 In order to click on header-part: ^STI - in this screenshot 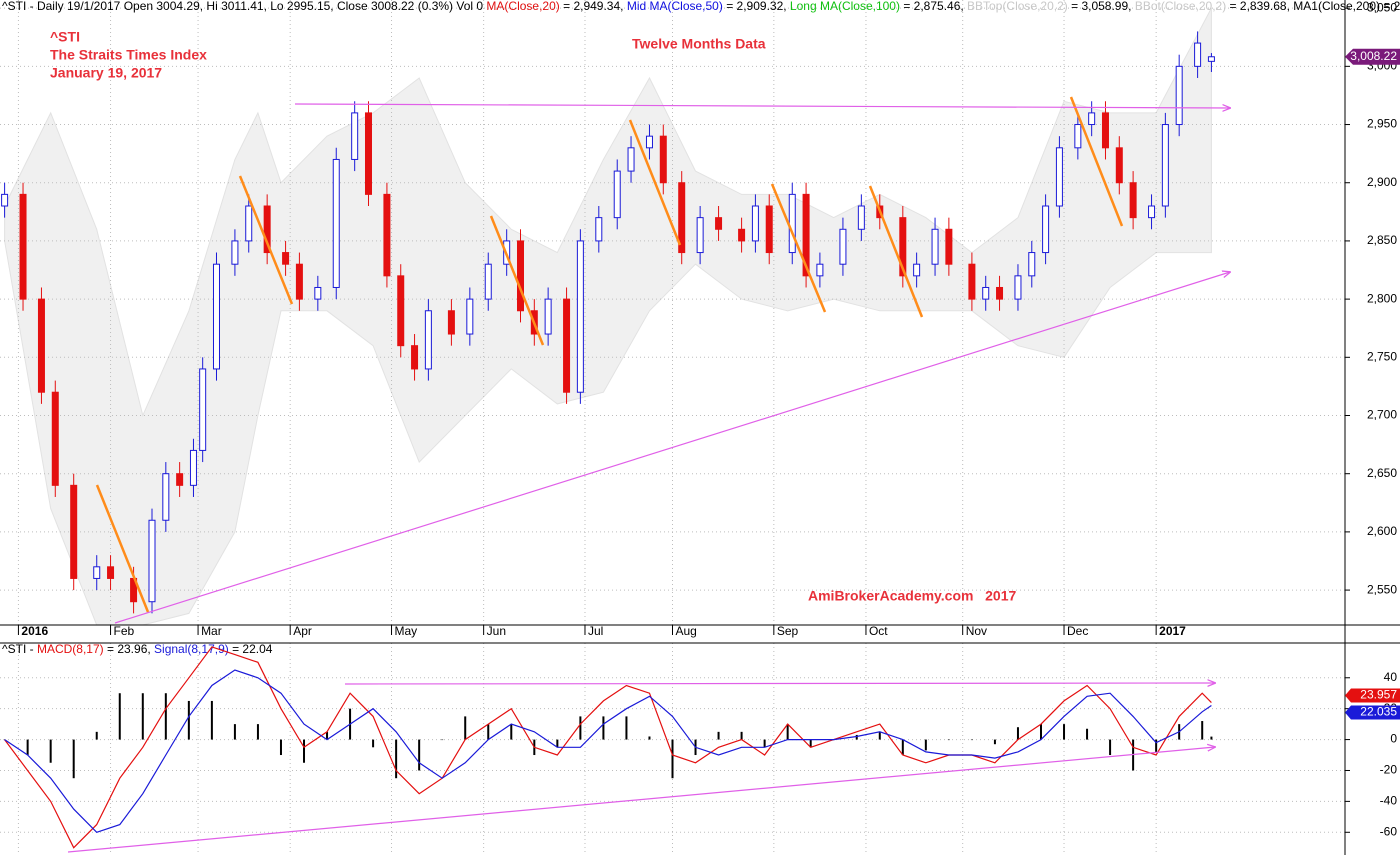, I will do `click(19, 649)`.